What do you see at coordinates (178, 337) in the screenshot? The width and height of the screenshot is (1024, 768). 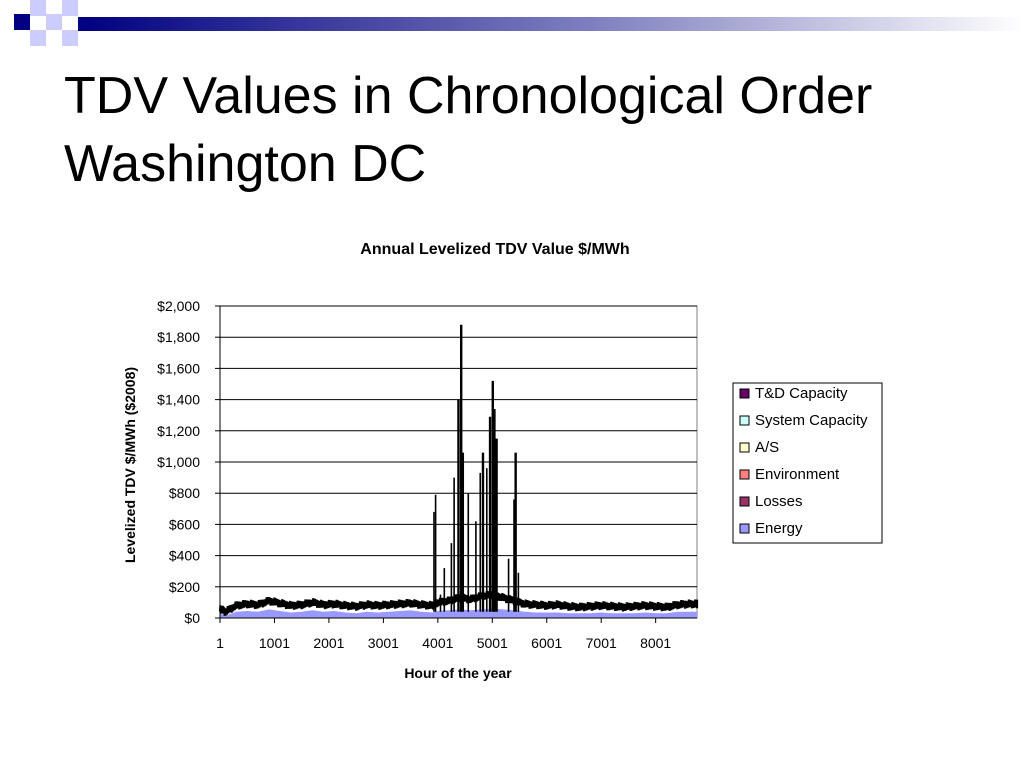 I see `y-tick-label: $1,800` at bounding box center [178, 337].